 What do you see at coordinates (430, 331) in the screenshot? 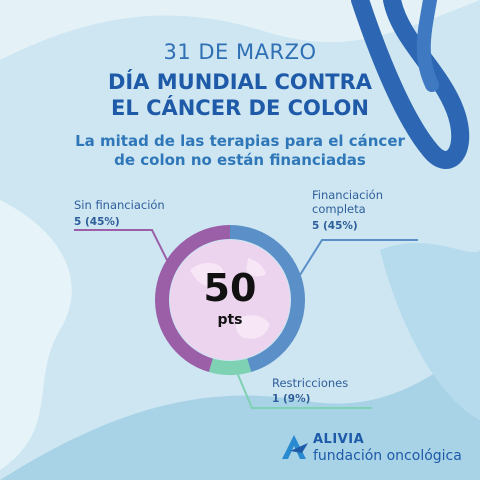
I see `bg-wave-right` at bounding box center [430, 331].